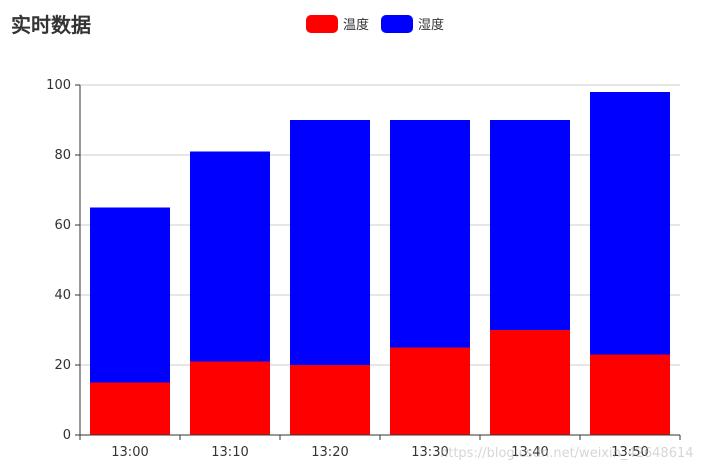  What do you see at coordinates (375, 23) in the screenshot?
I see `legend: 温度 湿度` at bounding box center [375, 23].